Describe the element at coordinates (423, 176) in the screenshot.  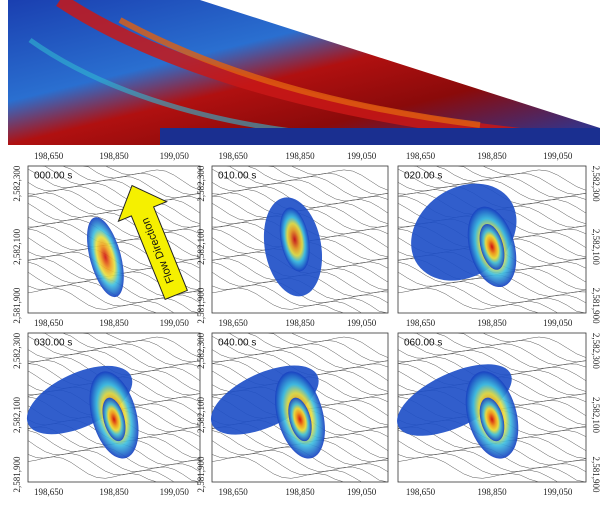
I see `time-label: 020.00 s` at that location.